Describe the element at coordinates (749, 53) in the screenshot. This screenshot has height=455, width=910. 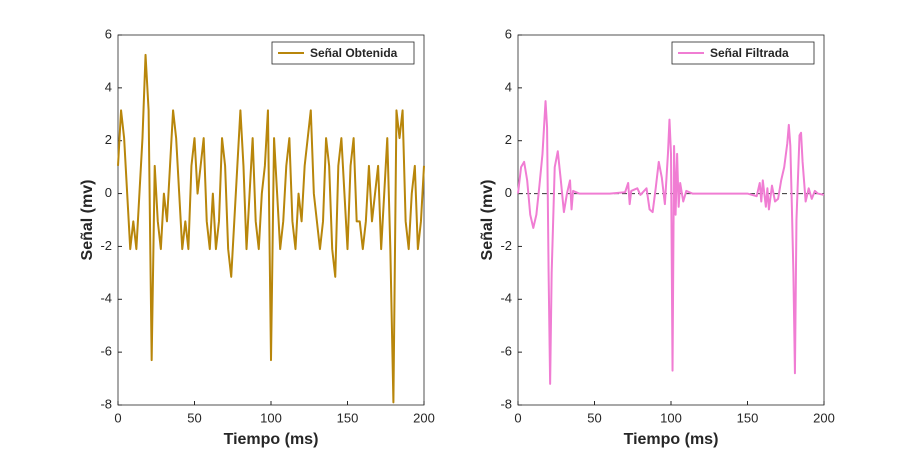
I see `legend-label: Señal Filtrada` at that location.